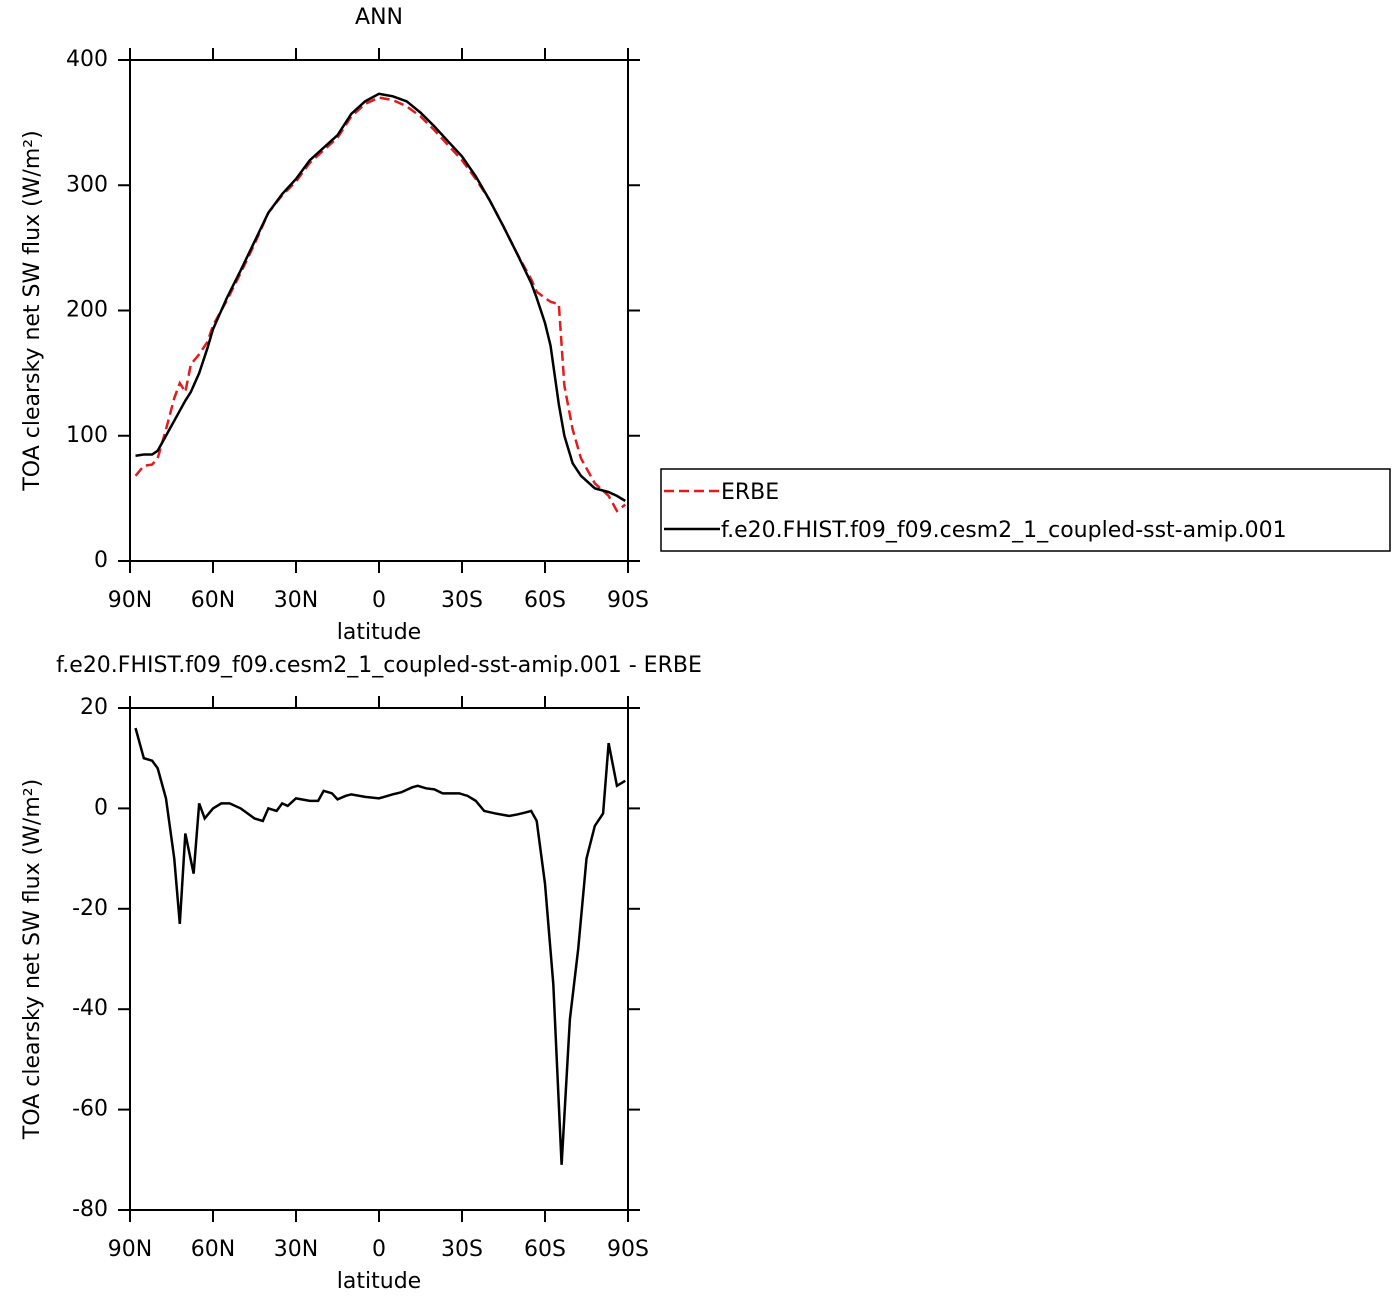 This screenshot has height=1296, width=1397. I want to click on y-tick-label: -80, so click(90, 1209).